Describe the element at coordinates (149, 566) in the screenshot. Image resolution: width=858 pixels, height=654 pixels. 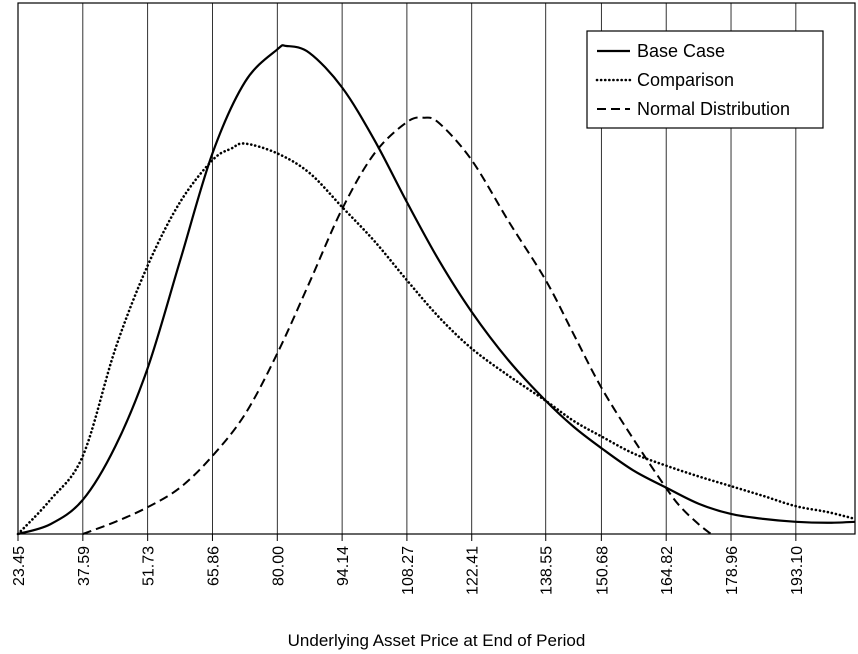
I see `x-tick-label: 51.73` at that location.